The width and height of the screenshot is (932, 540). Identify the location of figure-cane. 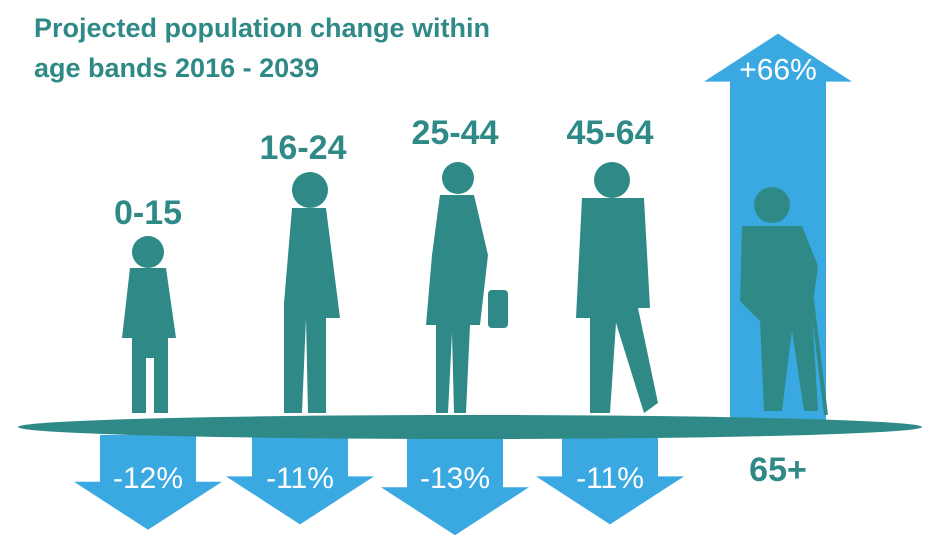
(819, 357).